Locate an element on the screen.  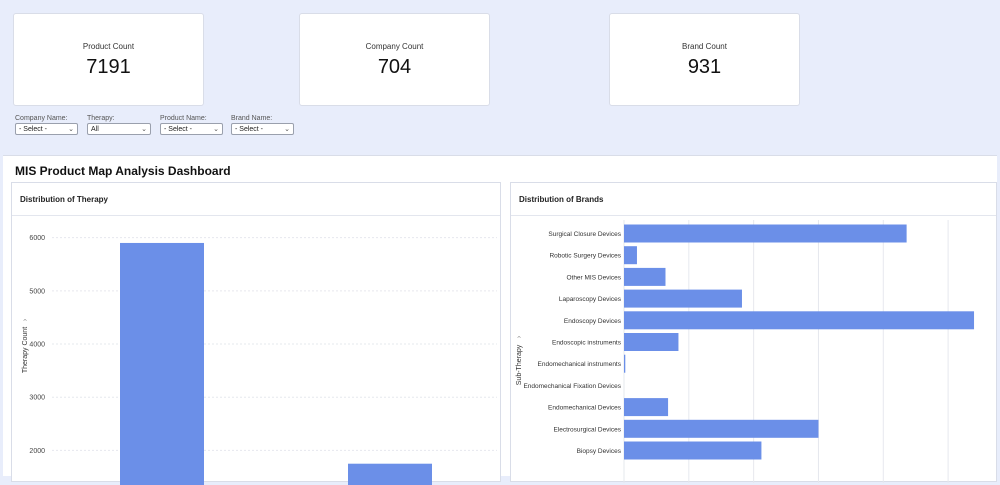
category-label: Endomechanical Devices is located at coordinates (585, 408).